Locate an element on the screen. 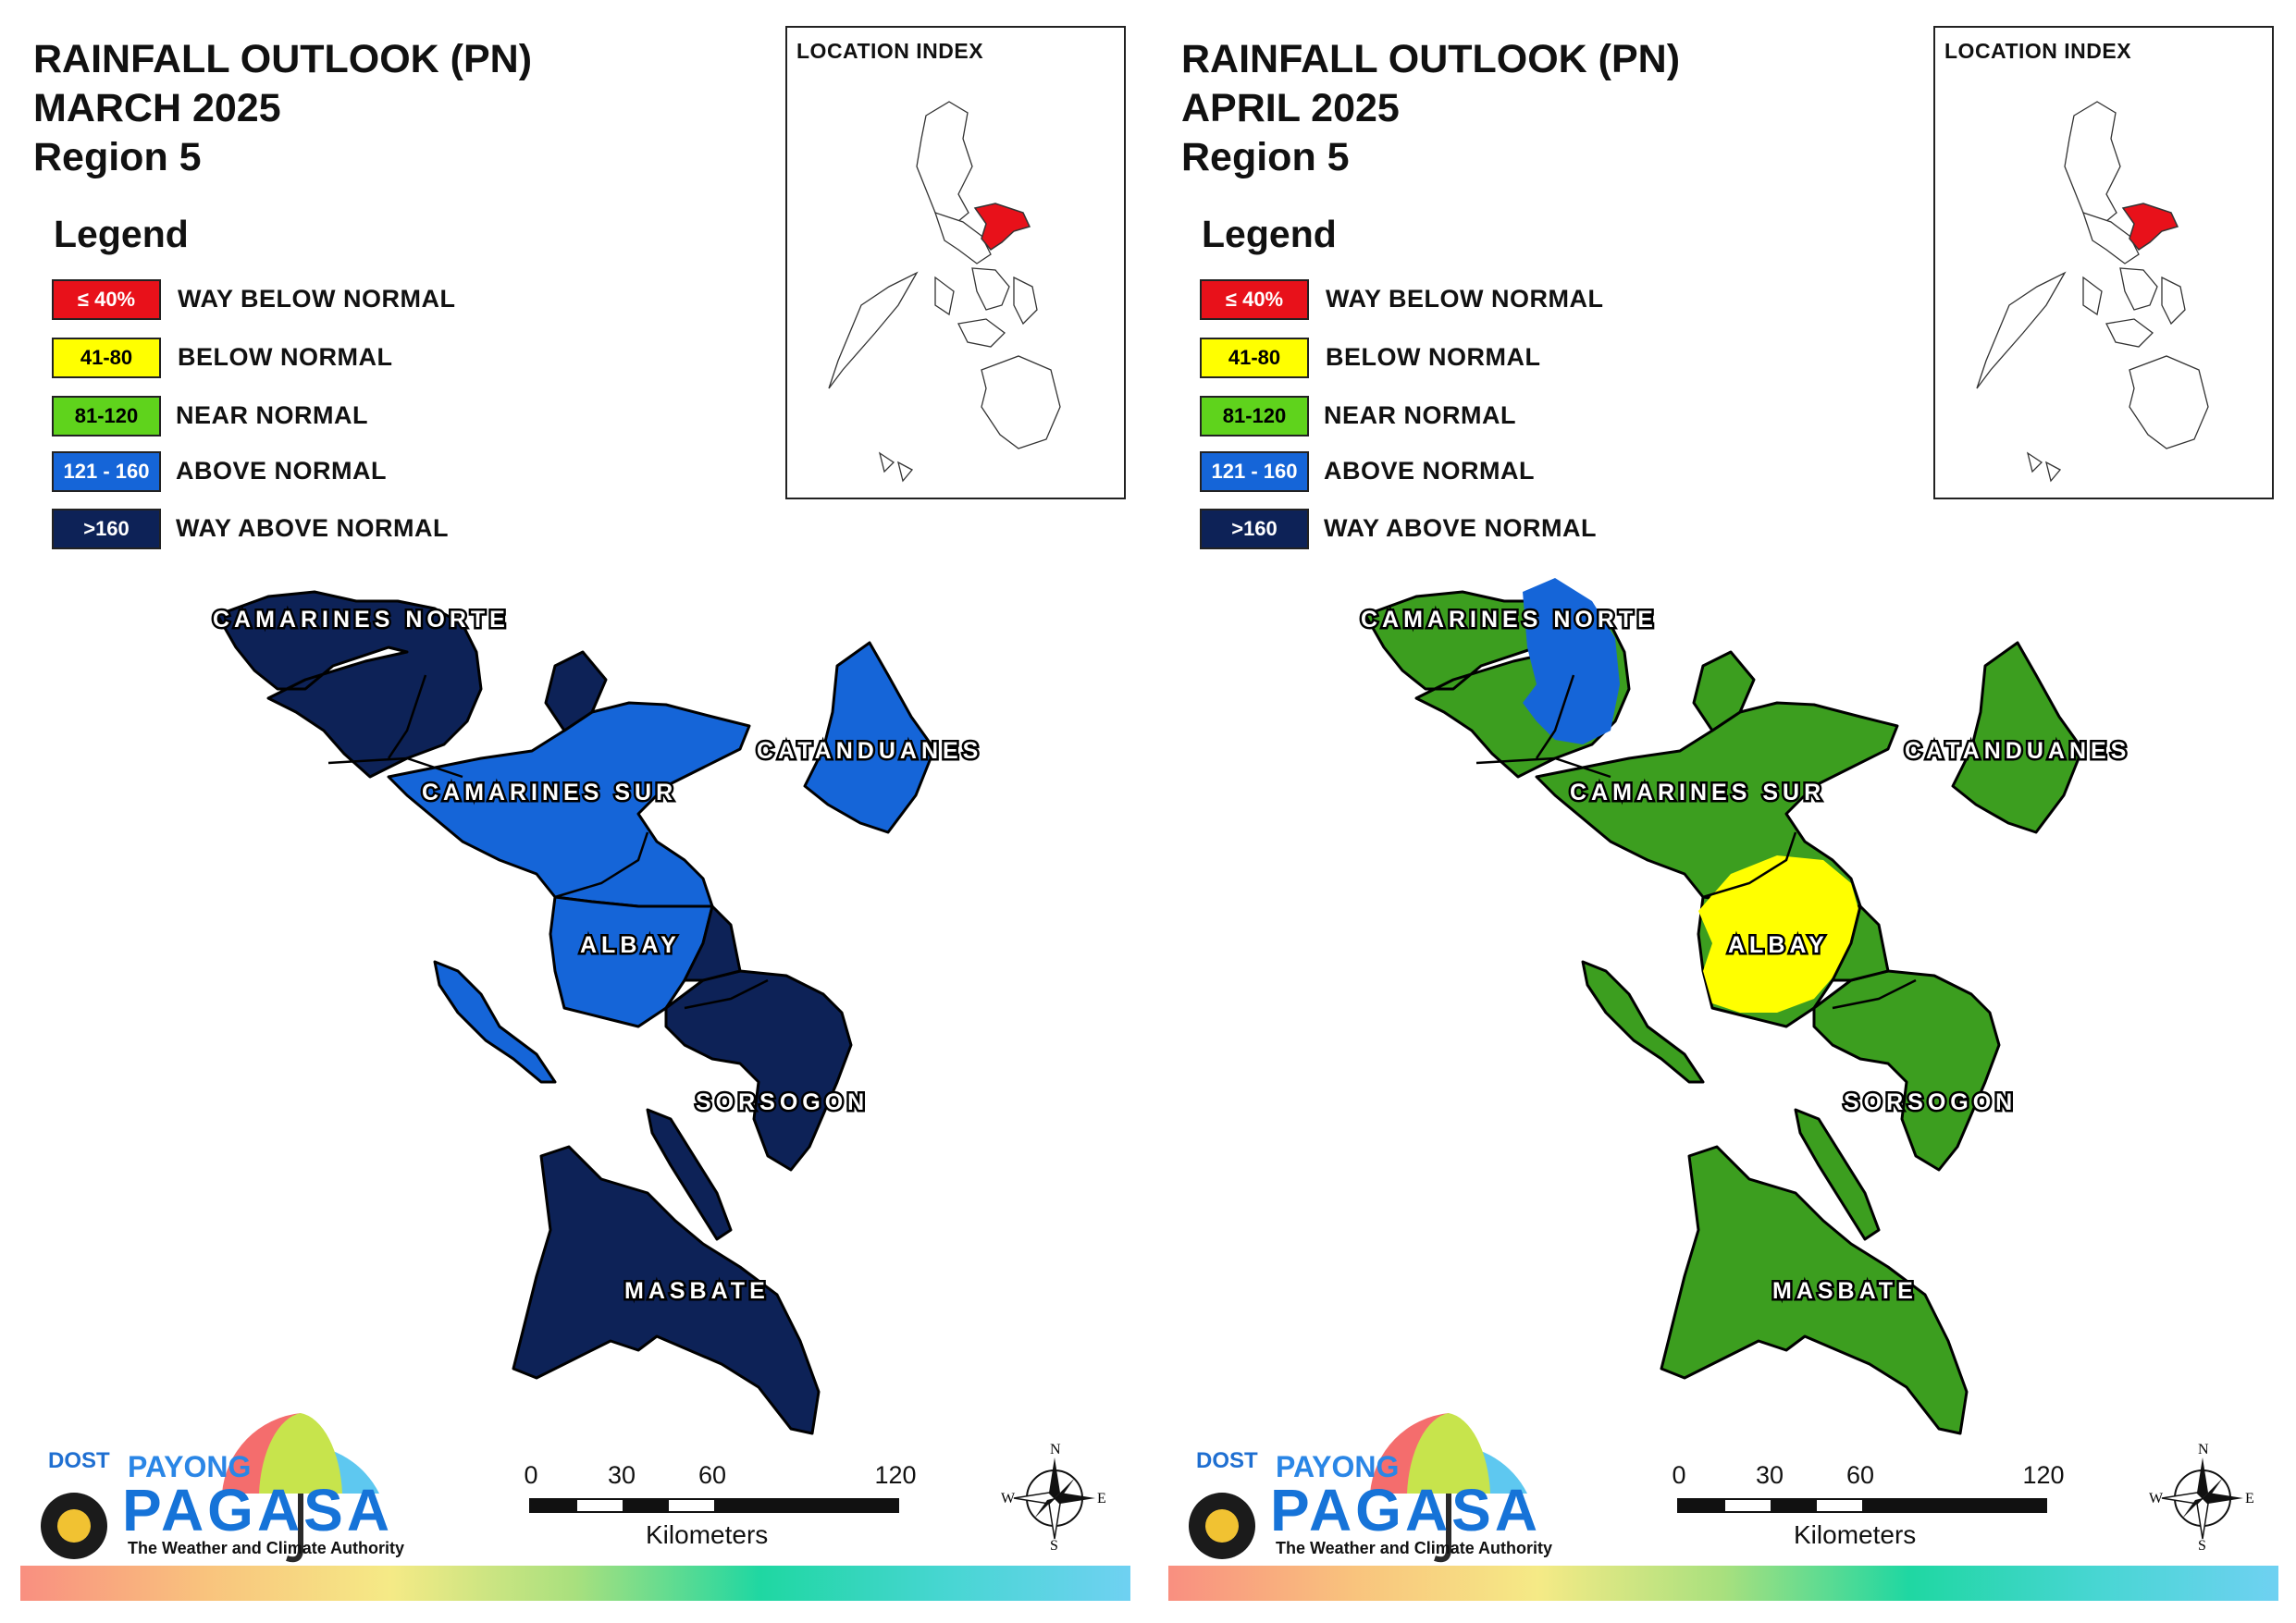 The height and width of the screenshot is (1623, 2296). province-masbate is located at coordinates (666, 1290).